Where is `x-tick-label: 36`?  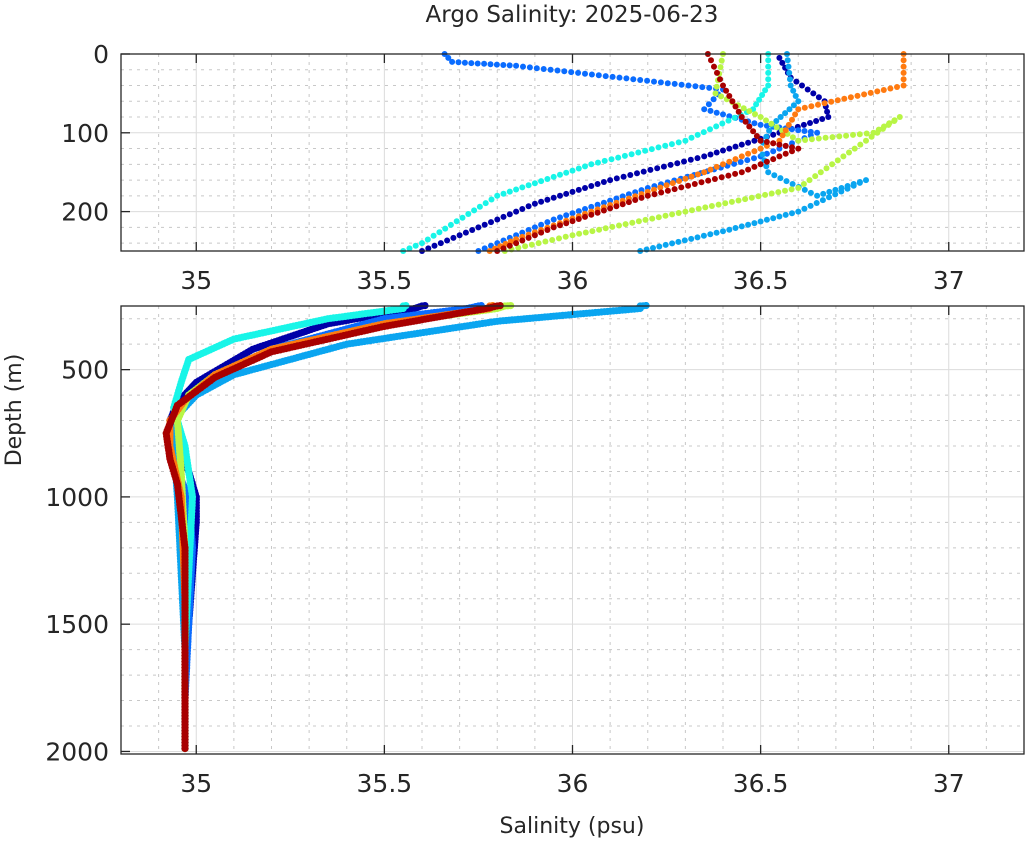 x-tick-label: 36 is located at coordinates (573, 783).